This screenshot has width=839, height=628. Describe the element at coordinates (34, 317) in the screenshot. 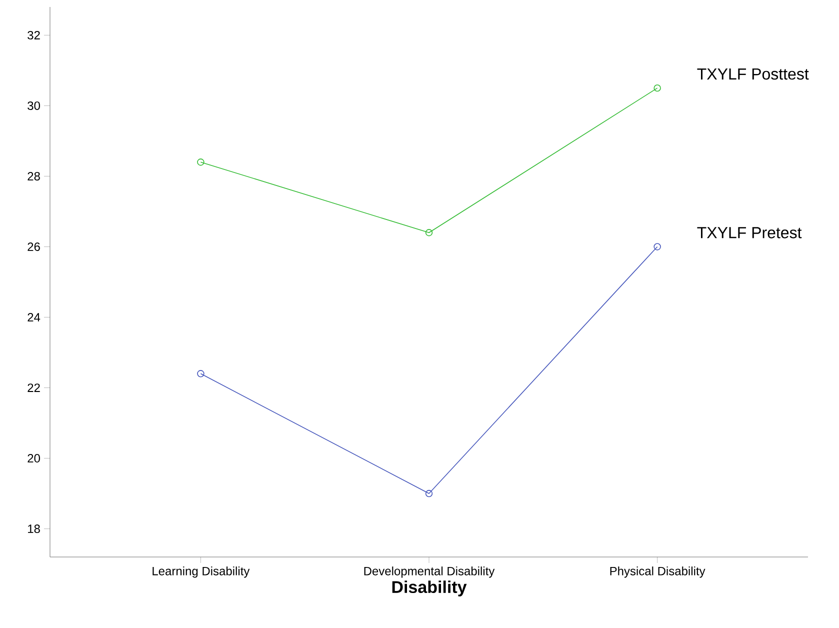

I see `y-tick-label: 24` at that location.